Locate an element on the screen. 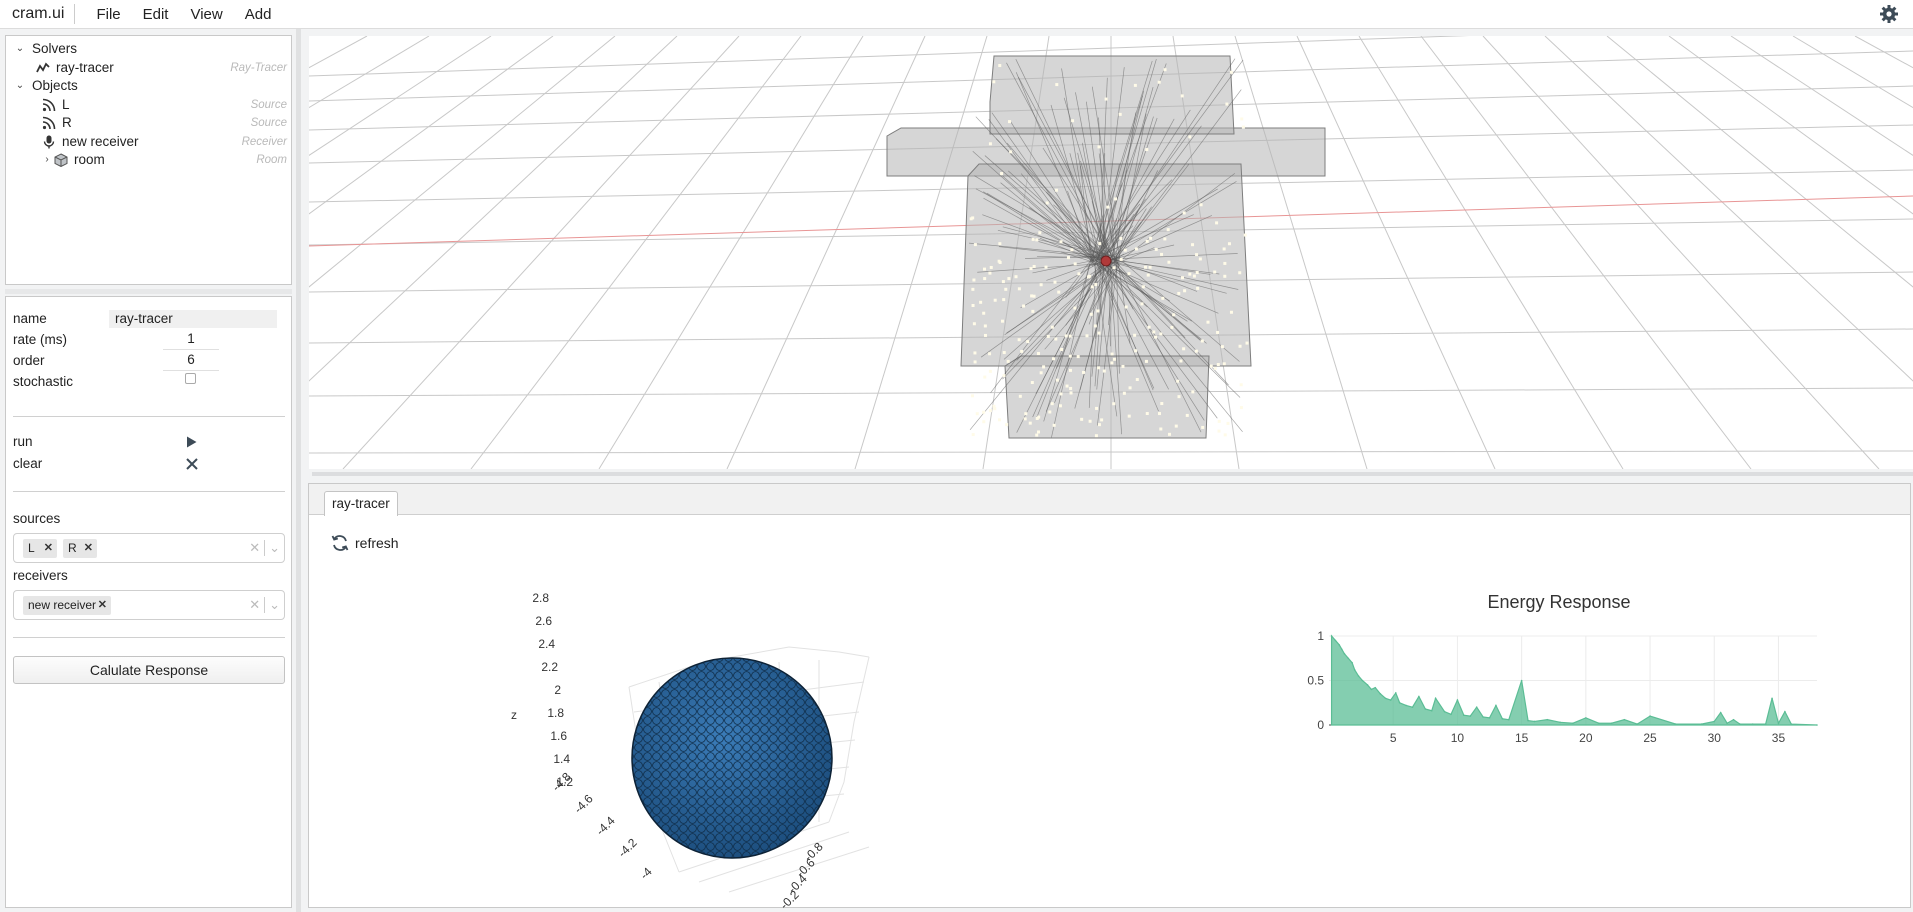  receivers-select: new receiver ✕ ✕ ⌄ is located at coordinates (149, 605).